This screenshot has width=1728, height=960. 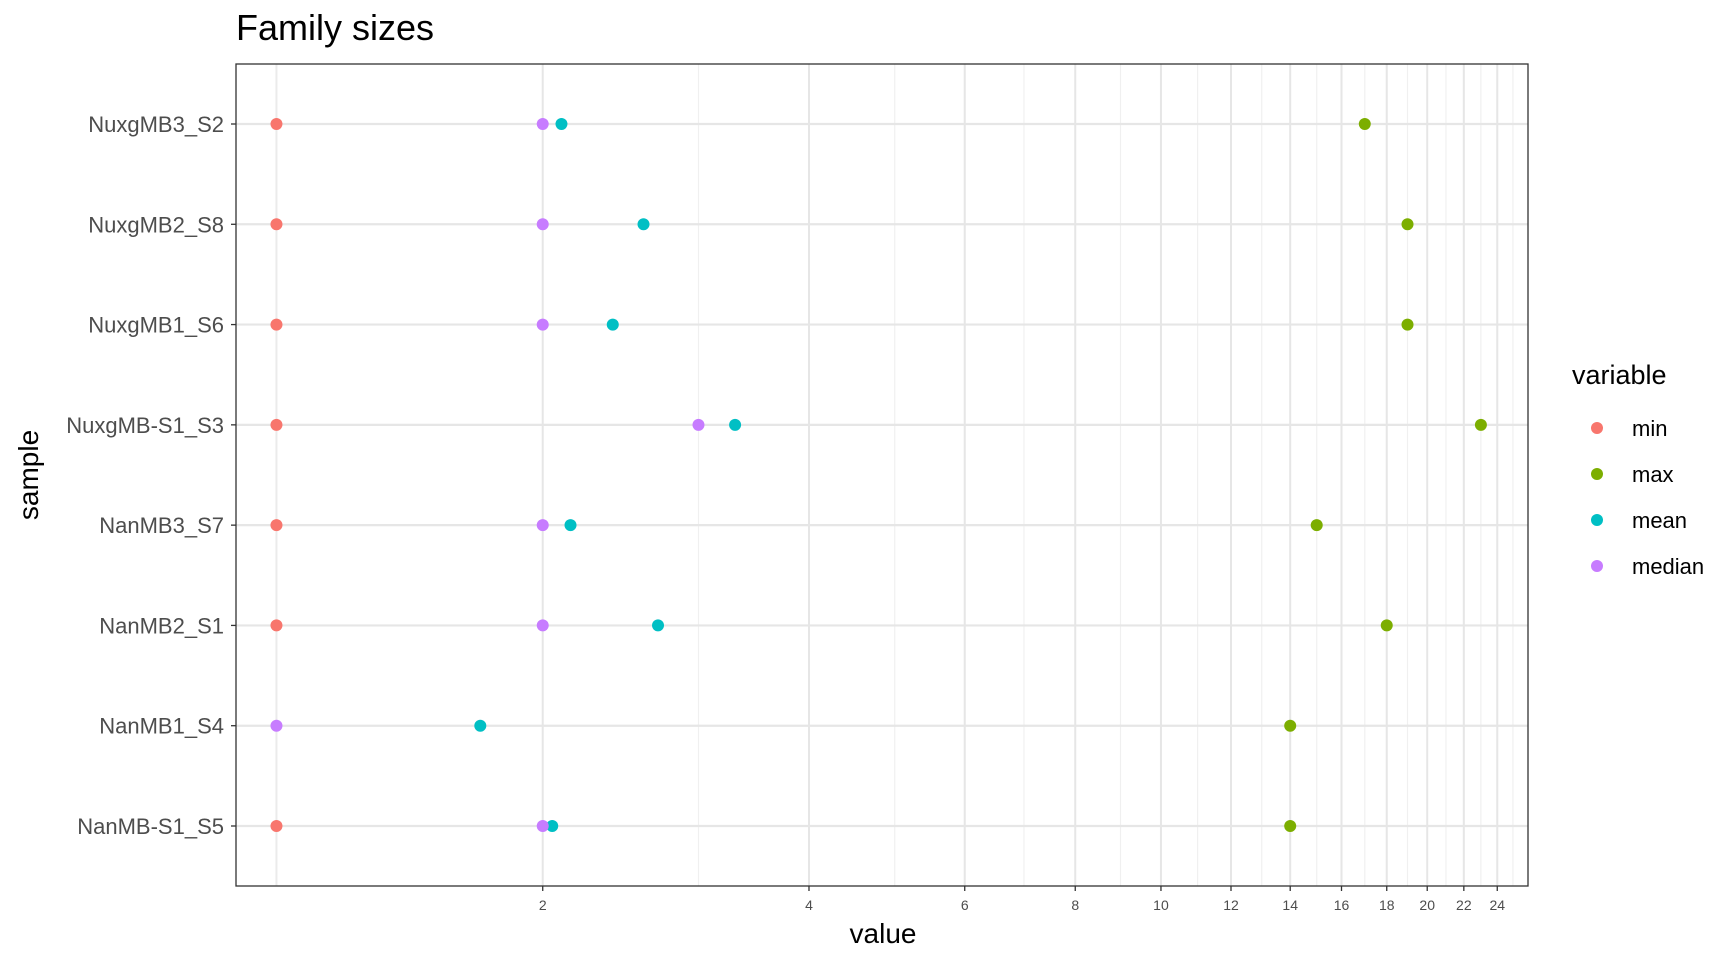 I want to click on legend-label-mean: mean, so click(x=1659, y=520).